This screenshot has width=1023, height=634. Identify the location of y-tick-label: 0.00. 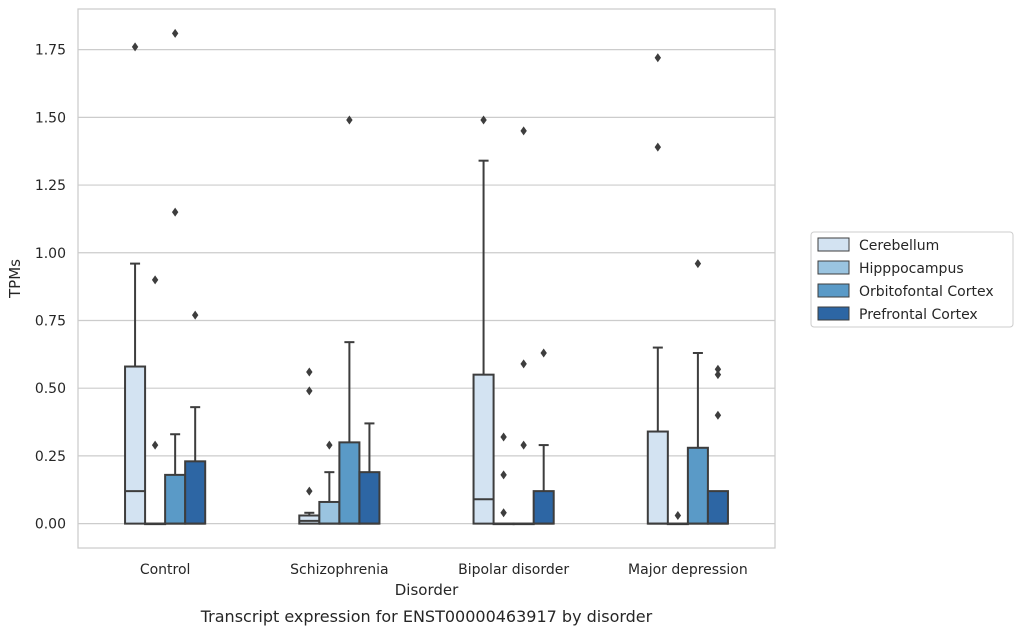
(50, 525).